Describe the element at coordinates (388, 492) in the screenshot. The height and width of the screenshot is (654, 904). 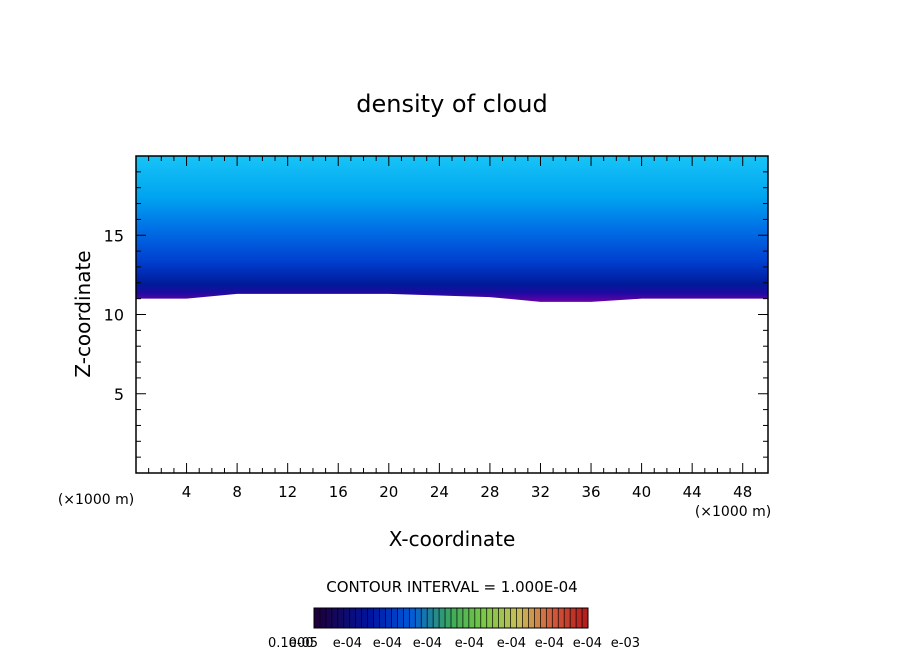
I see `x-tick-label: 20` at that location.